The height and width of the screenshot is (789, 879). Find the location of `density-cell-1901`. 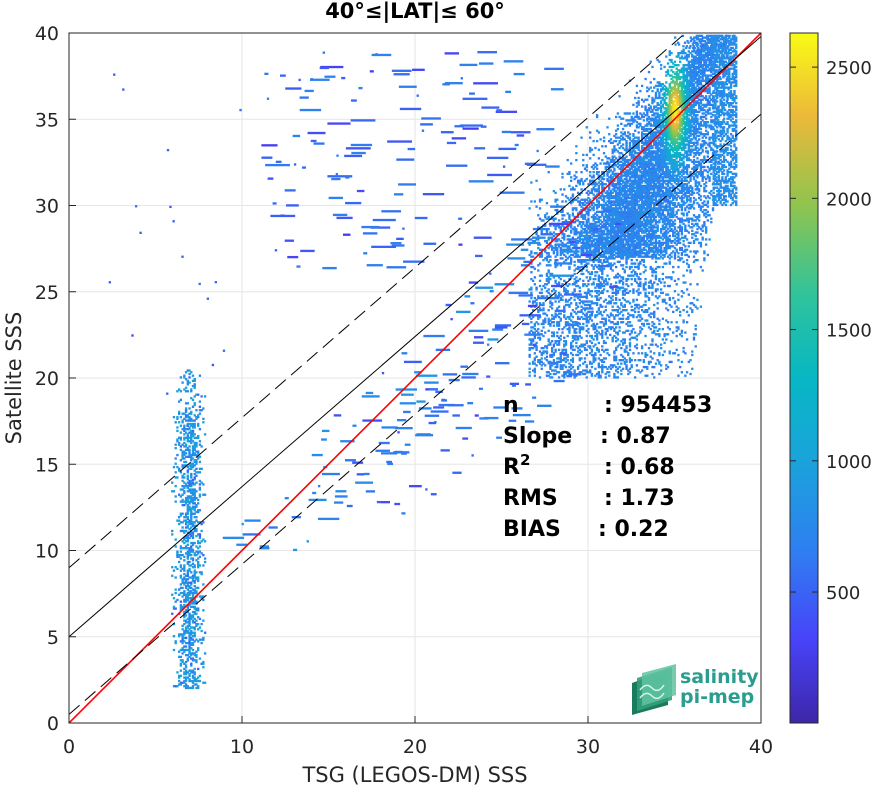

density-cell-1901 is located at coordinates (552, 248).